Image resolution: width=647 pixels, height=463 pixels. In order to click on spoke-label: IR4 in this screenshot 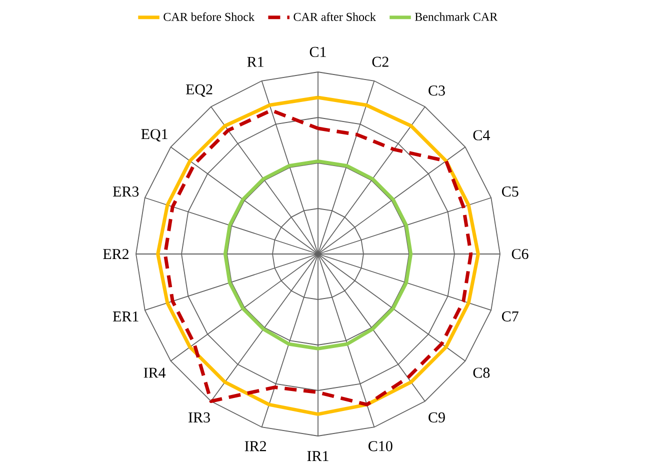, I will do `click(155, 373)`.